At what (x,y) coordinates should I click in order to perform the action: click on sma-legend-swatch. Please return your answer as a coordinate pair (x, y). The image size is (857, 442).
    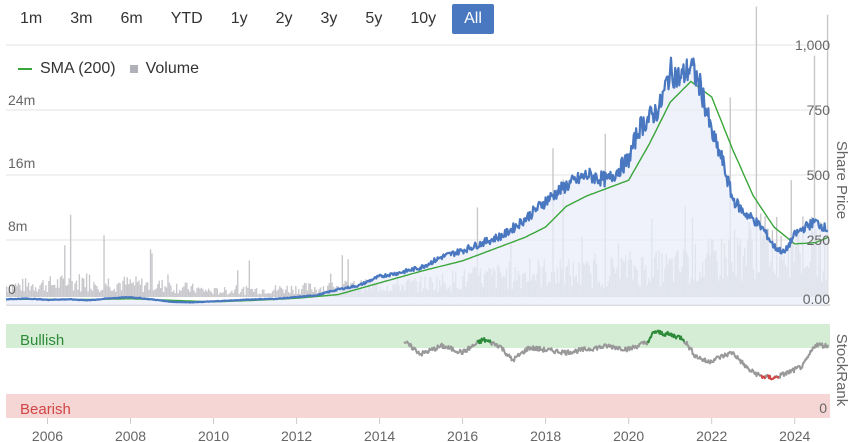
    Looking at the image, I should click on (25, 69).